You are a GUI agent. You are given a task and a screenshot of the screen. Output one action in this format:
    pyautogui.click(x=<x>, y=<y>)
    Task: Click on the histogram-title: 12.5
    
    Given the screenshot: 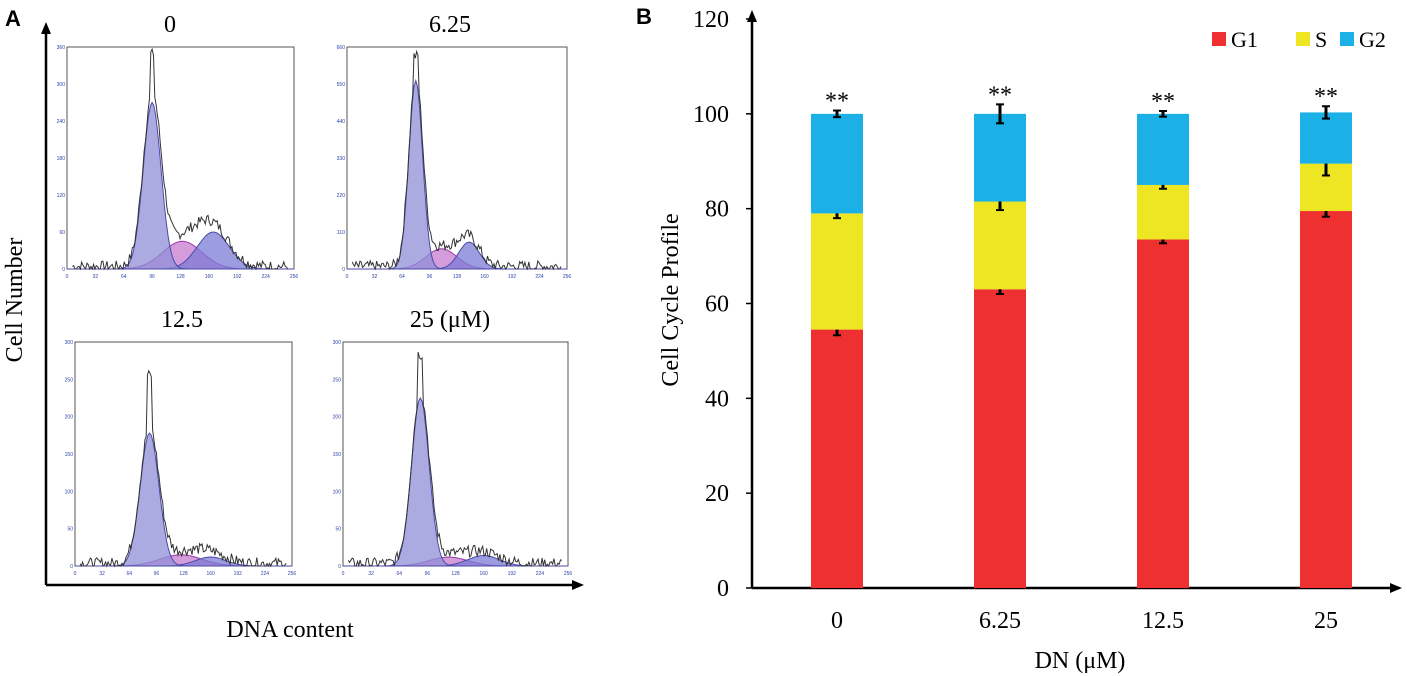 What is the action you would take?
    pyautogui.click(x=182, y=320)
    